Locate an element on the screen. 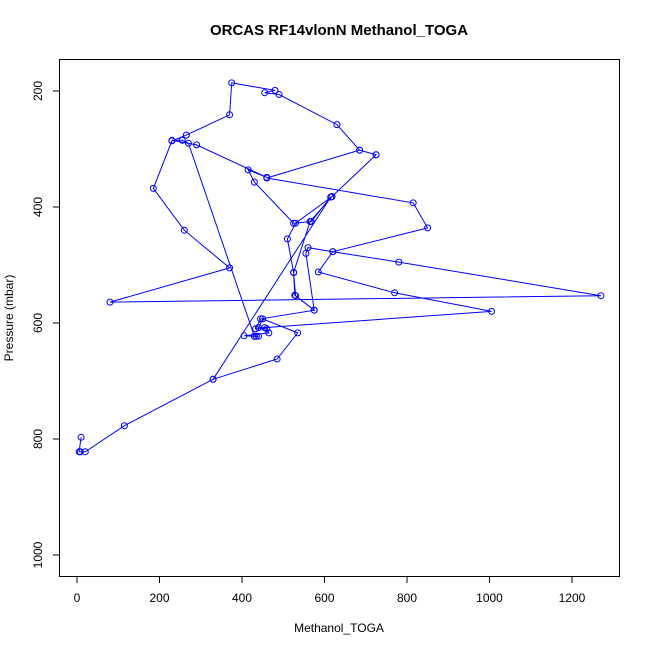 Image resolution: width=650 pixels, height=650 pixels. x-tick-label: 1200 is located at coordinates (572, 598).